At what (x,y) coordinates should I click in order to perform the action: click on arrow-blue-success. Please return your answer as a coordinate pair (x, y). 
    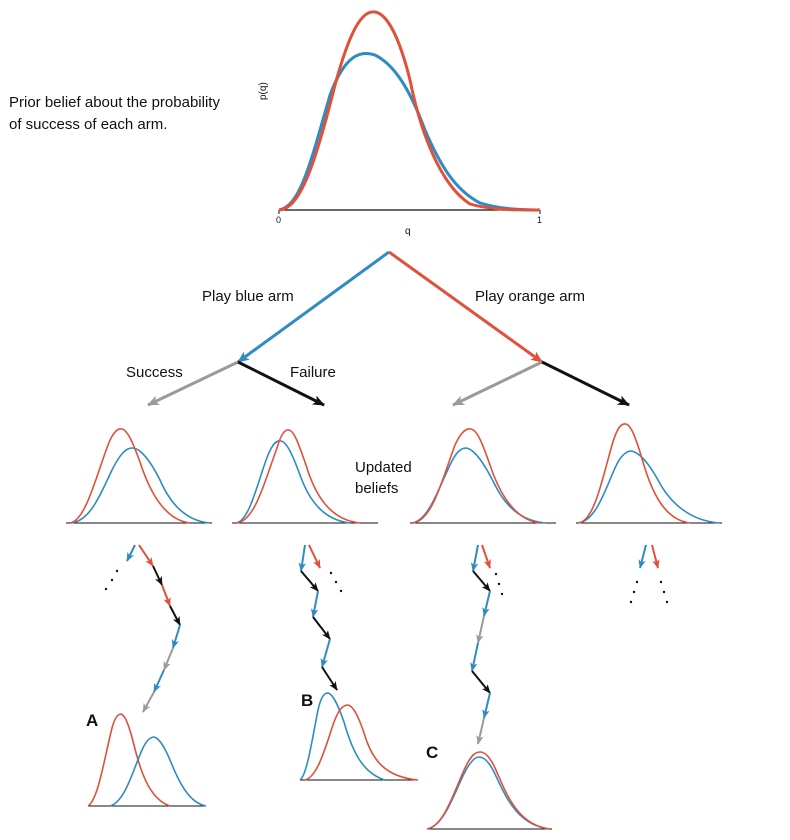
    Looking at the image, I should click on (193, 383).